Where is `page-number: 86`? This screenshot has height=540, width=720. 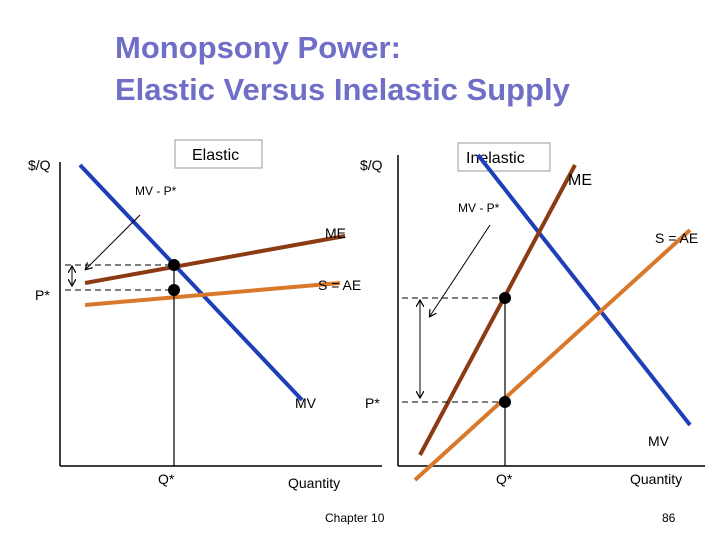 page-number: 86 is located at coordinates (669, 518).